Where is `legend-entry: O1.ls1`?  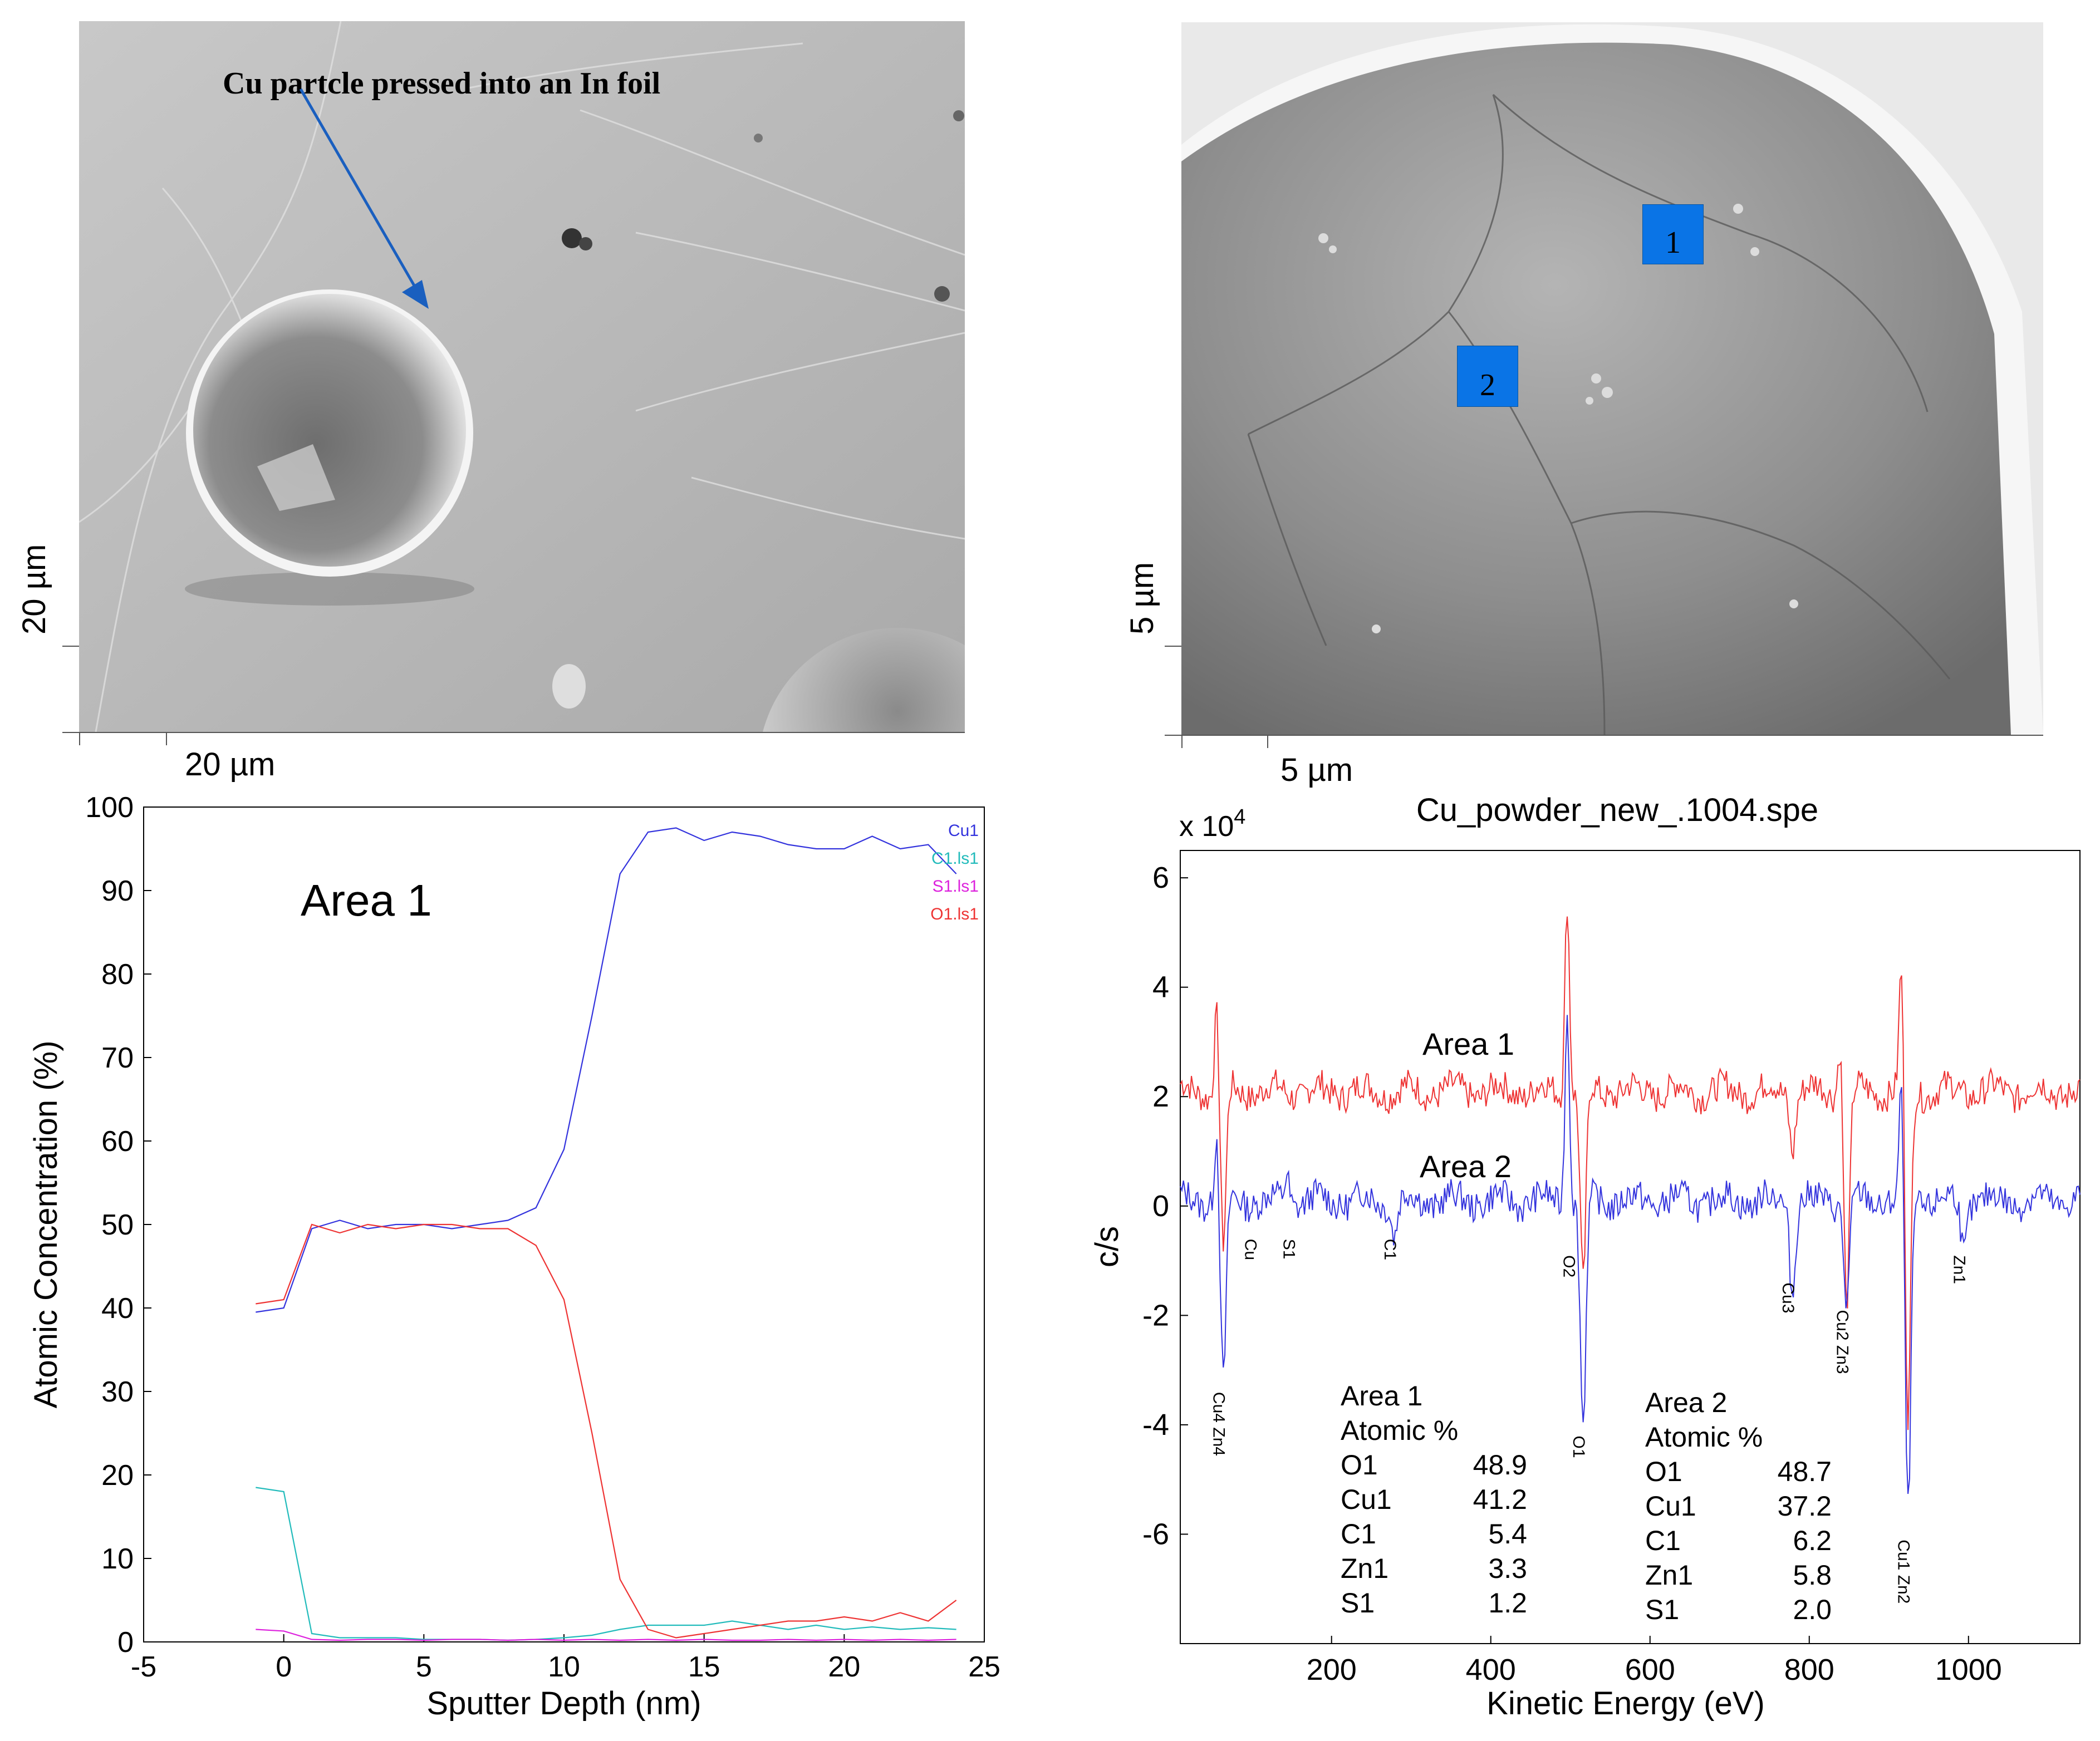
legend-entry: O1.ls1 is located at coordinates (954, 914).